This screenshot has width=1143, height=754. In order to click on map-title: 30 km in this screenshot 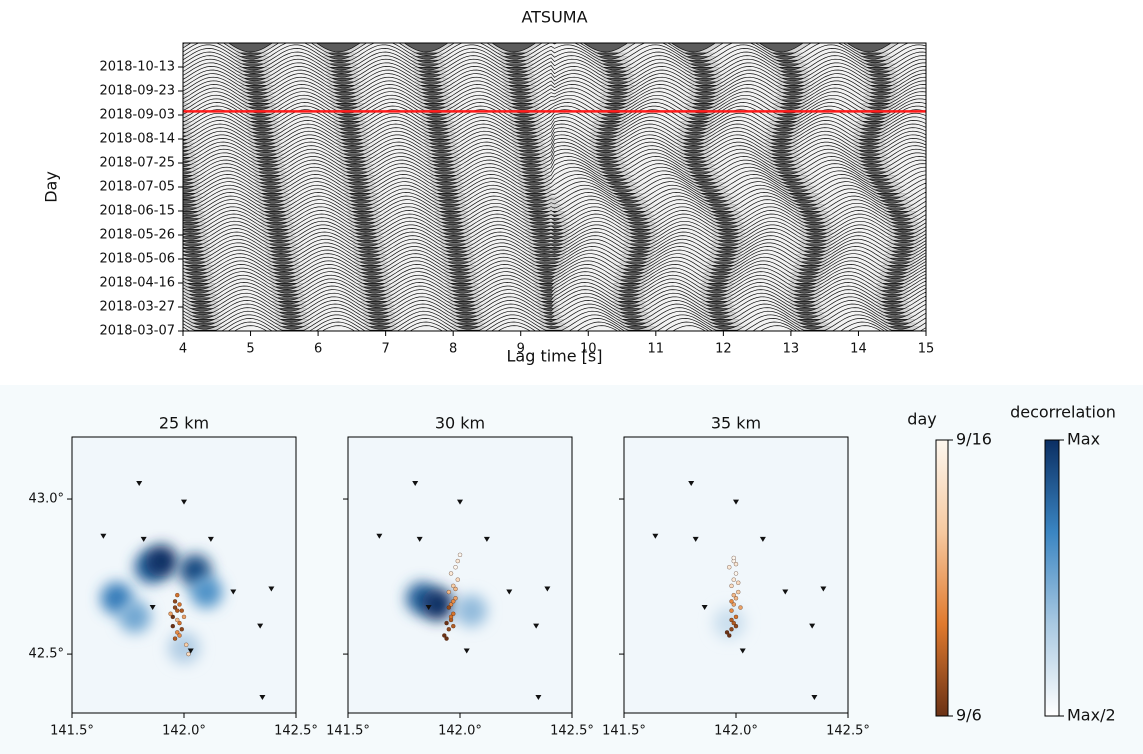, I will do `click(460, 423)`.